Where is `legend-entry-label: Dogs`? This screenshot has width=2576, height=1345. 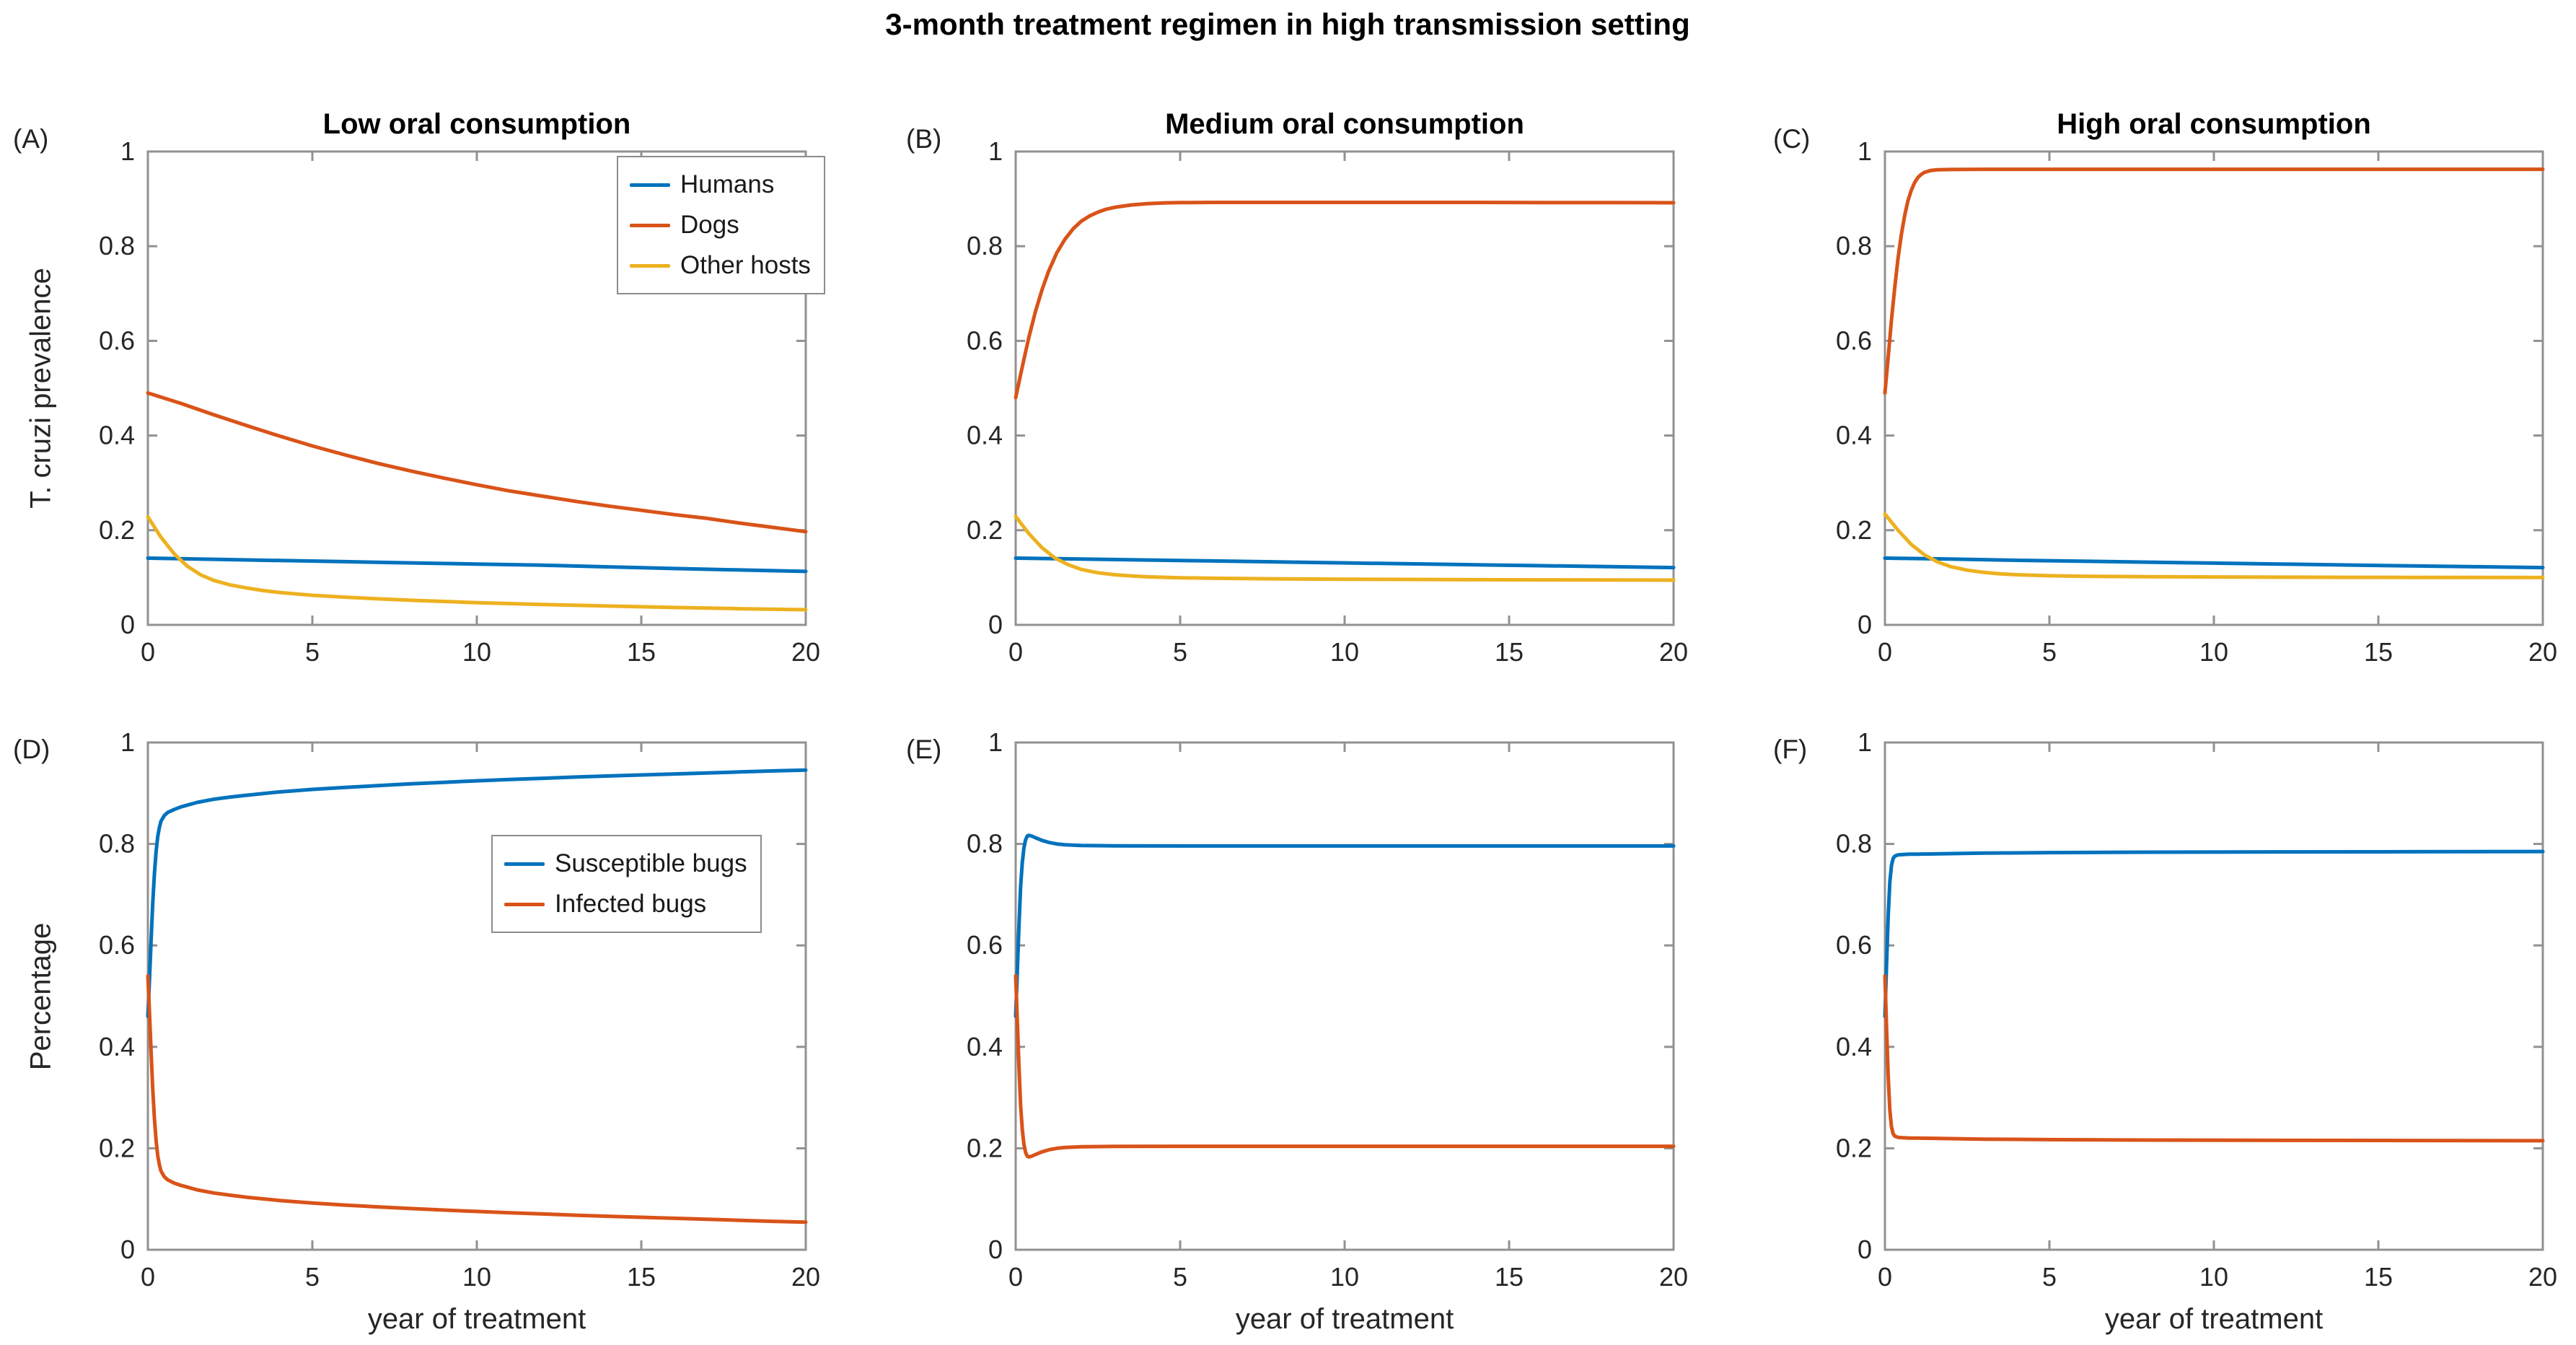
legend-entry-label: Dogs is located at coordinates (709, 225).